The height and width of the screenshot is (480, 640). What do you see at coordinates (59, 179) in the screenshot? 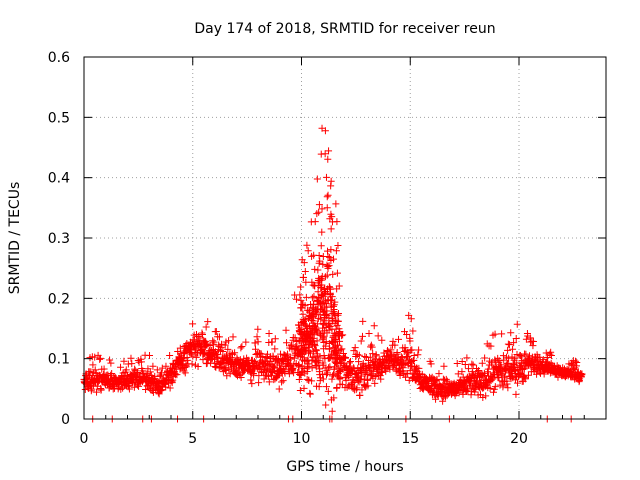
I see `y-tick-label: 0.4` at bounding box center [59, 179].